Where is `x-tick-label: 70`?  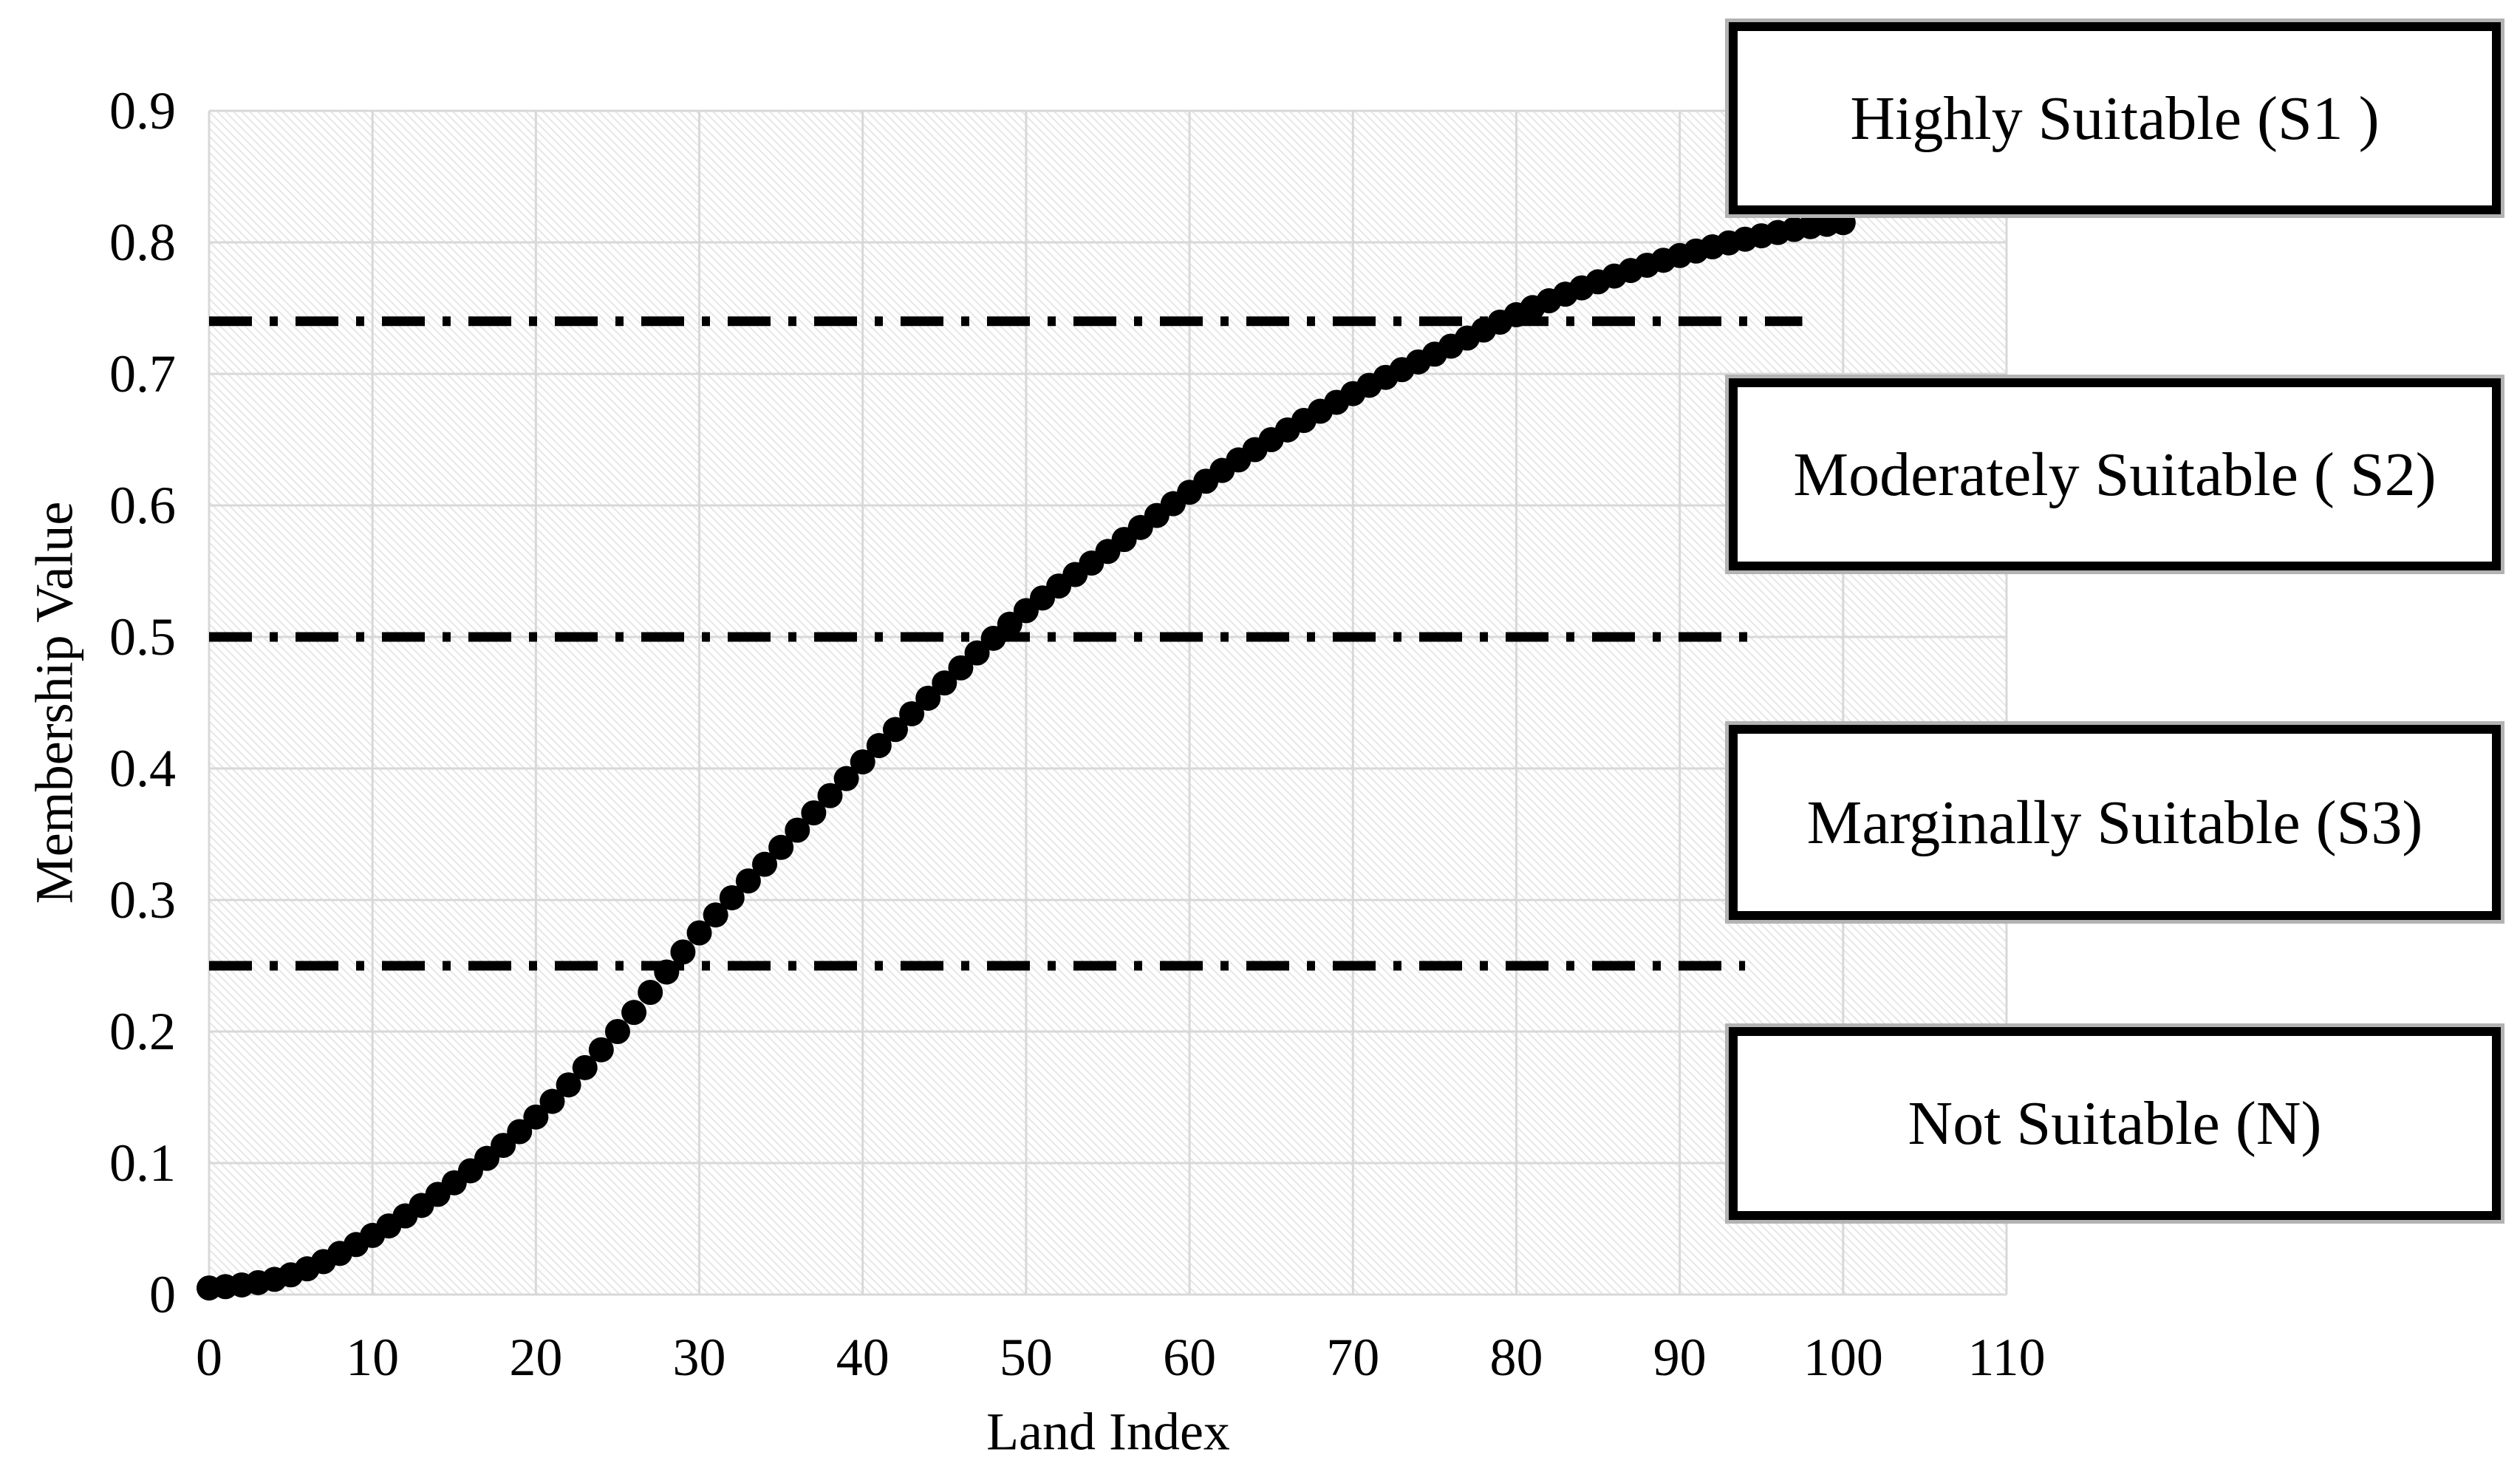 x-tick-label: 70 is located at coordinates (1353, 1357).